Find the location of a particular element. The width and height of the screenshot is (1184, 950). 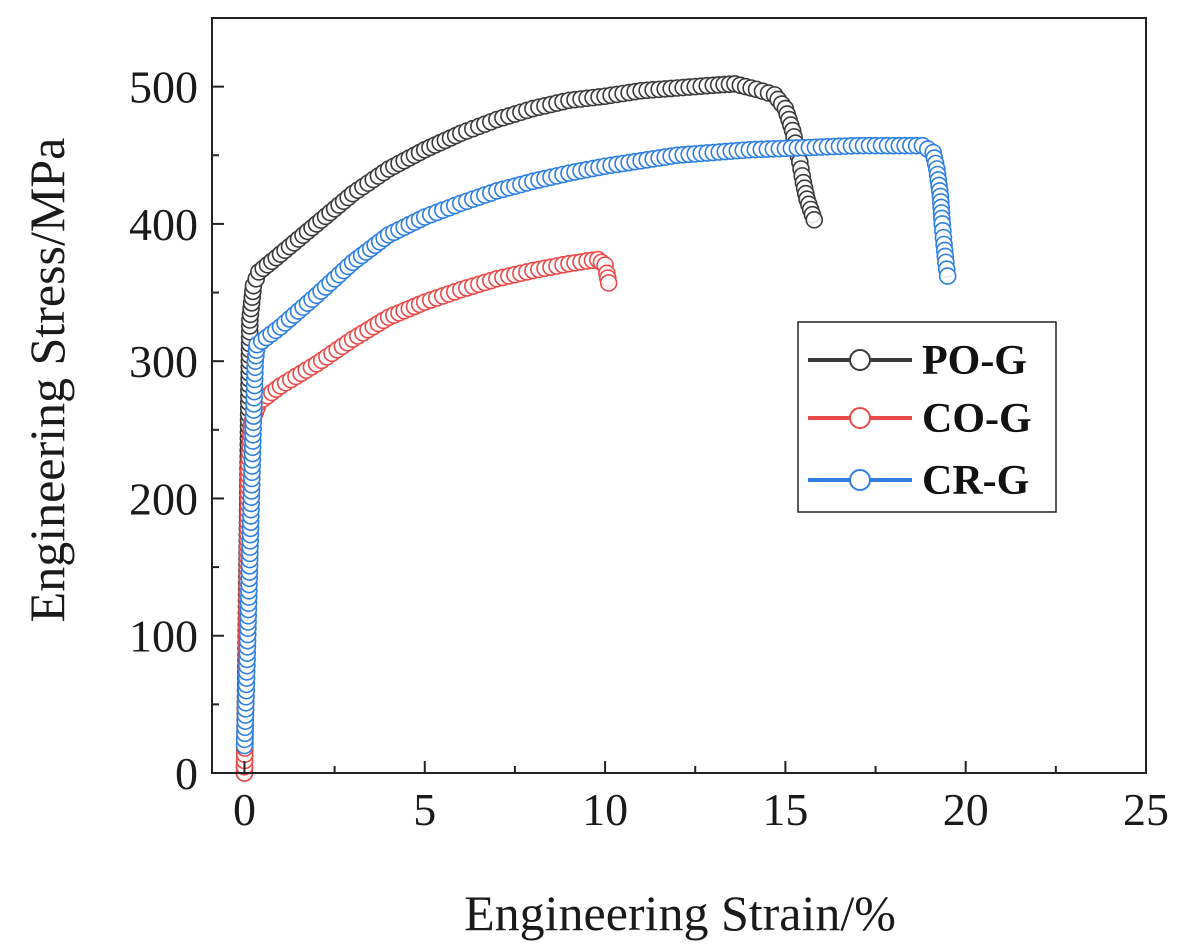

x-axis-title: Engineering Strain/% is located at coordinates (680, 913).